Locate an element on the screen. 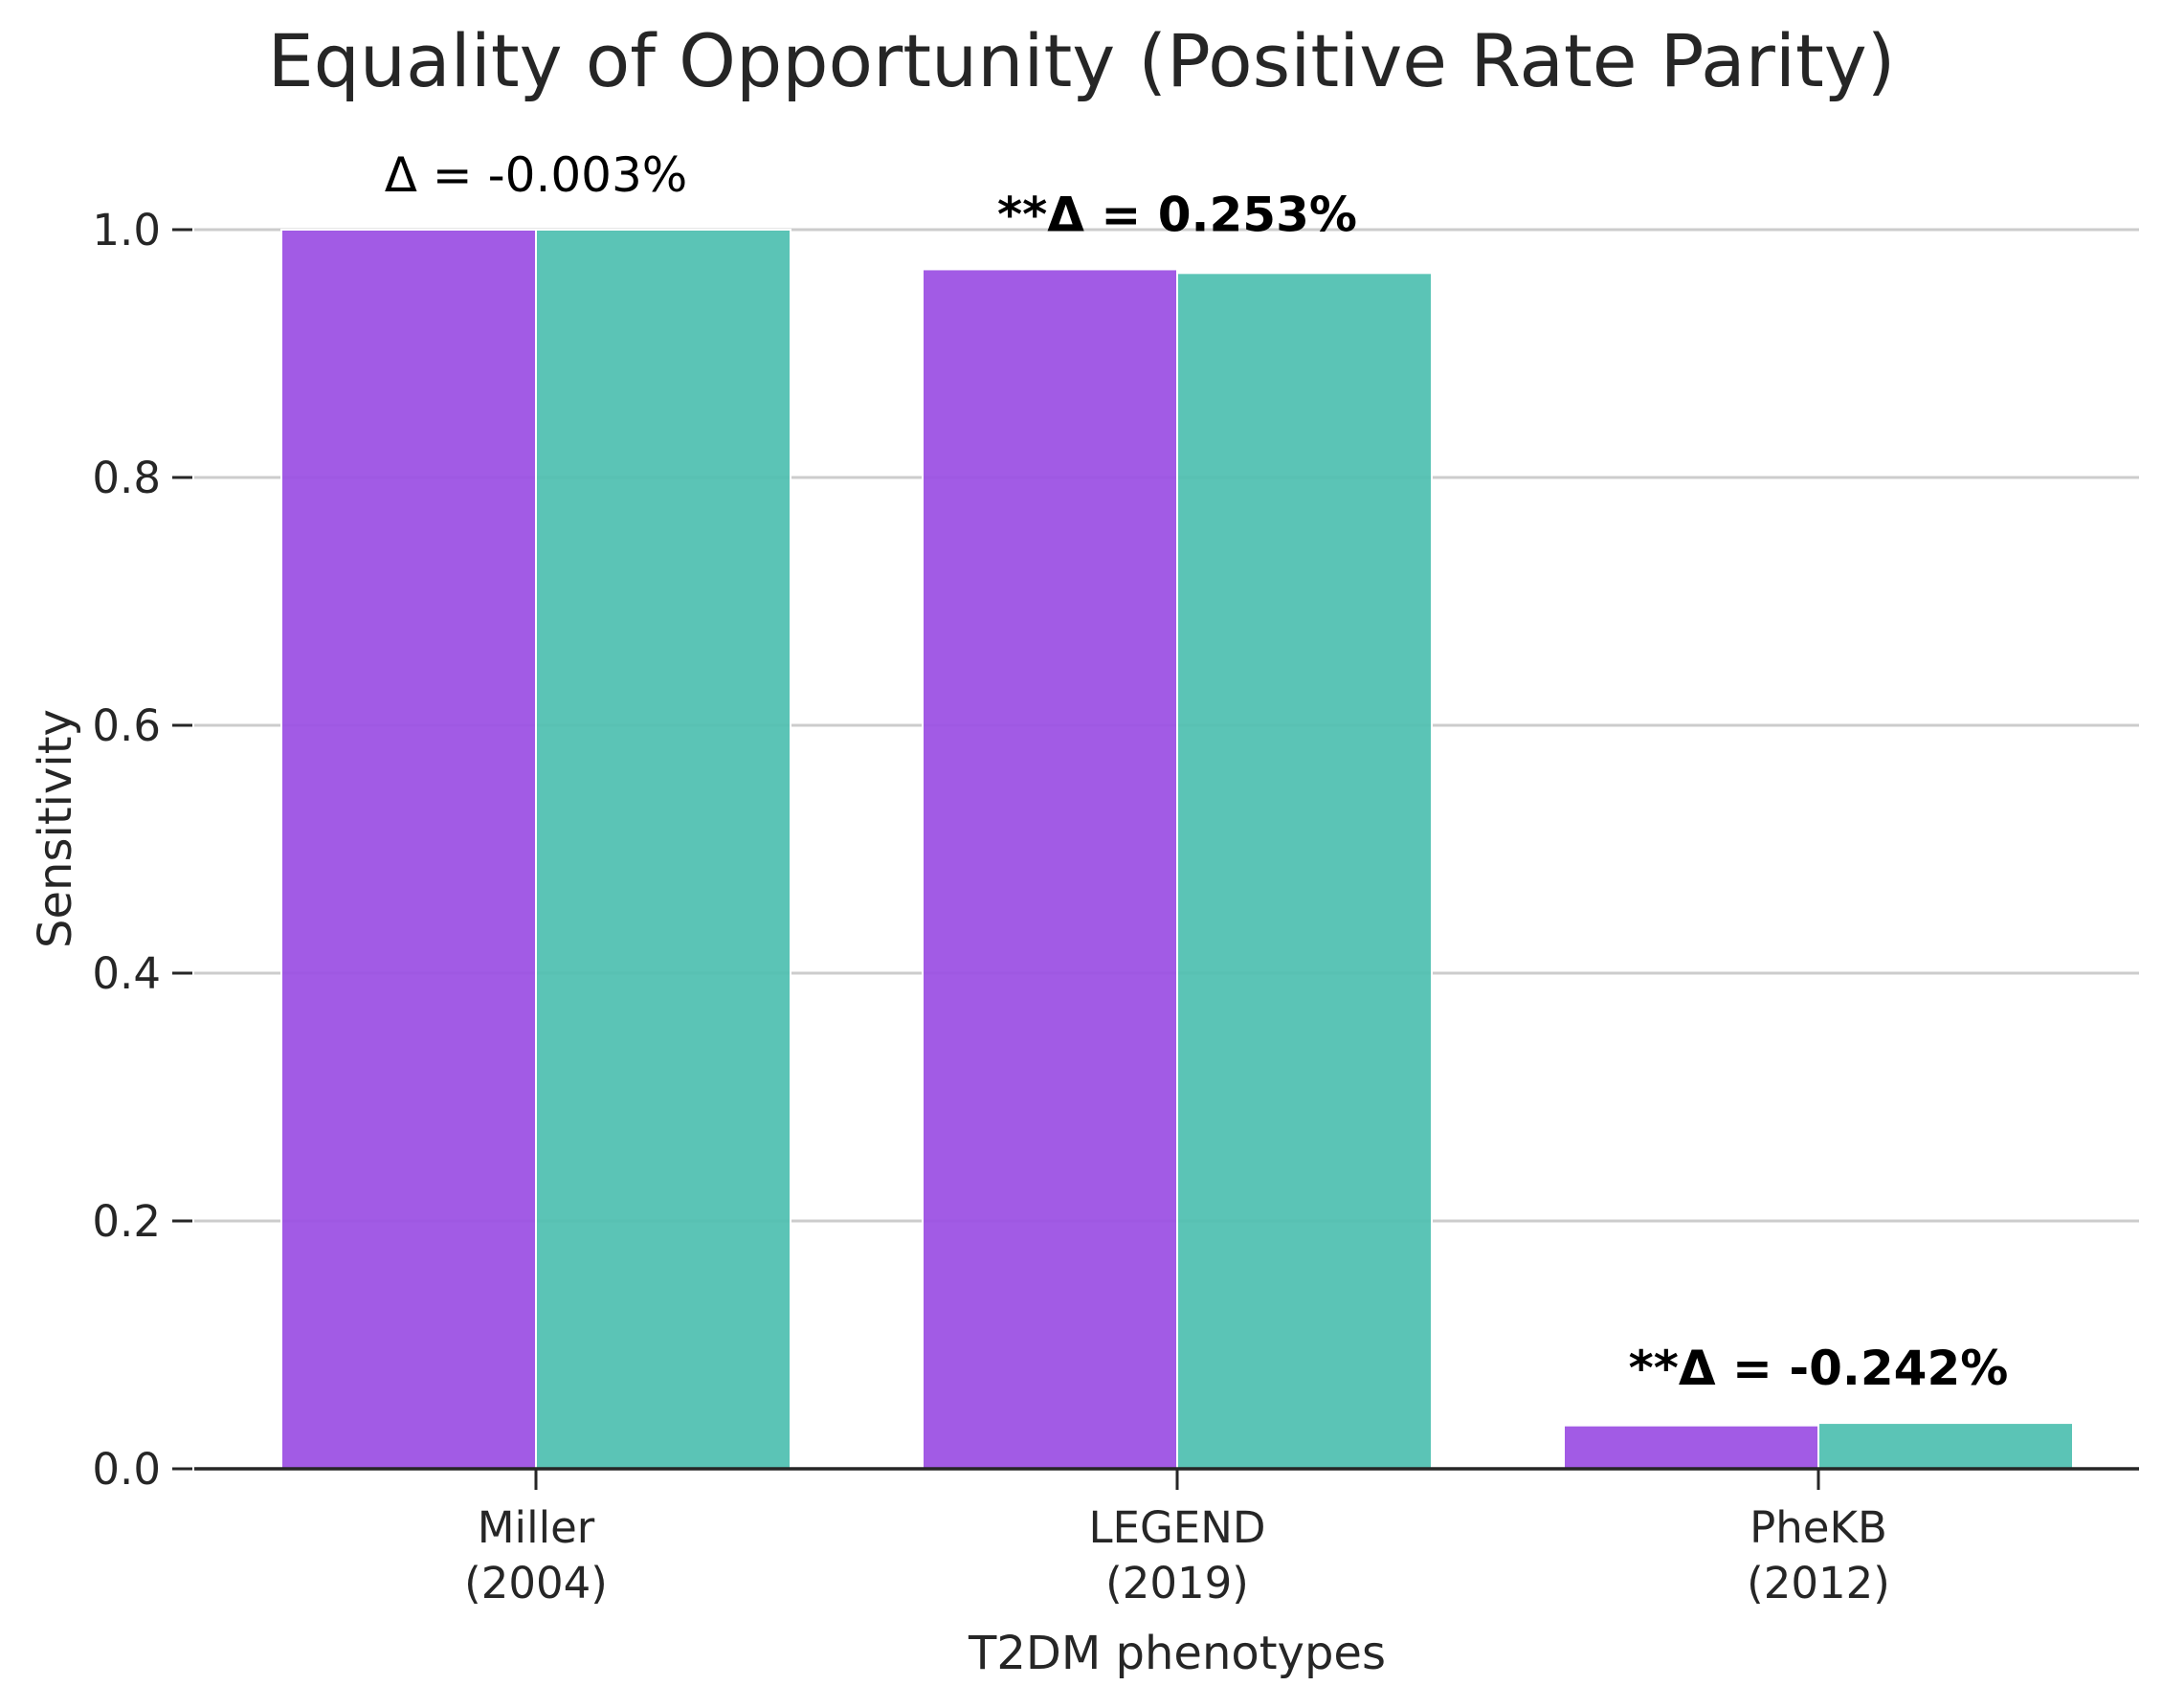 The height and width of the screenshot is (1708, 2162). y-tick-label: 0.2 is located at coordinates (126, 1222).